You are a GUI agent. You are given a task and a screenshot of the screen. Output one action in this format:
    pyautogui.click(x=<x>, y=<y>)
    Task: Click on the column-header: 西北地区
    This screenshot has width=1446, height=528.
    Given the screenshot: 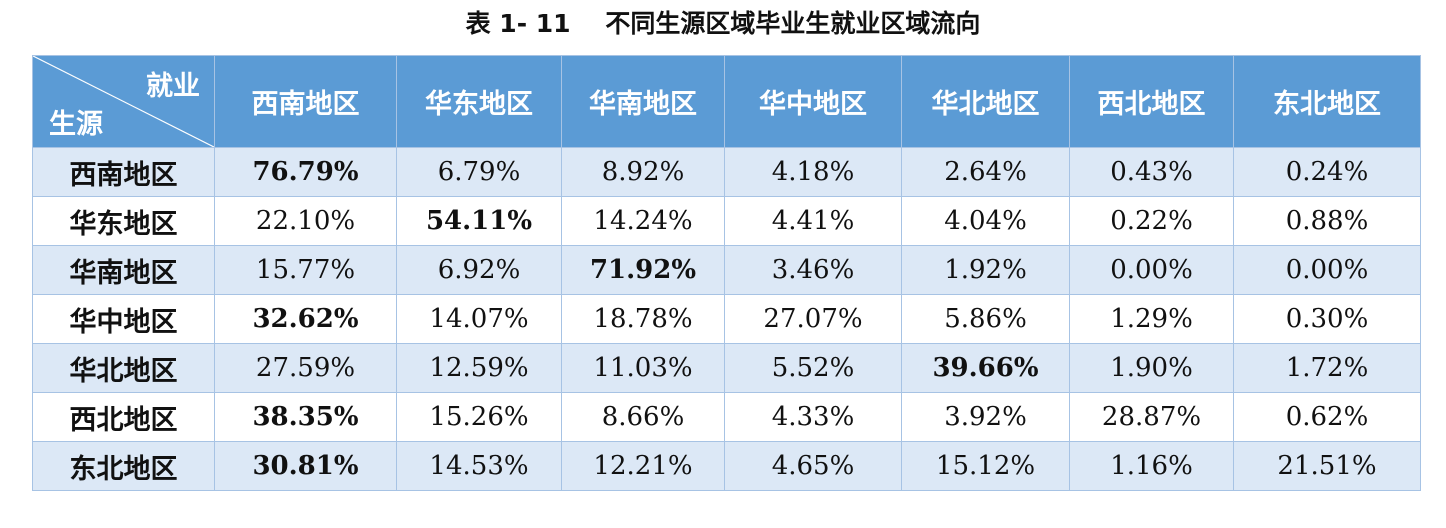 What is the action you would take?
    pyautogui.click(x=1151, y=101)
    